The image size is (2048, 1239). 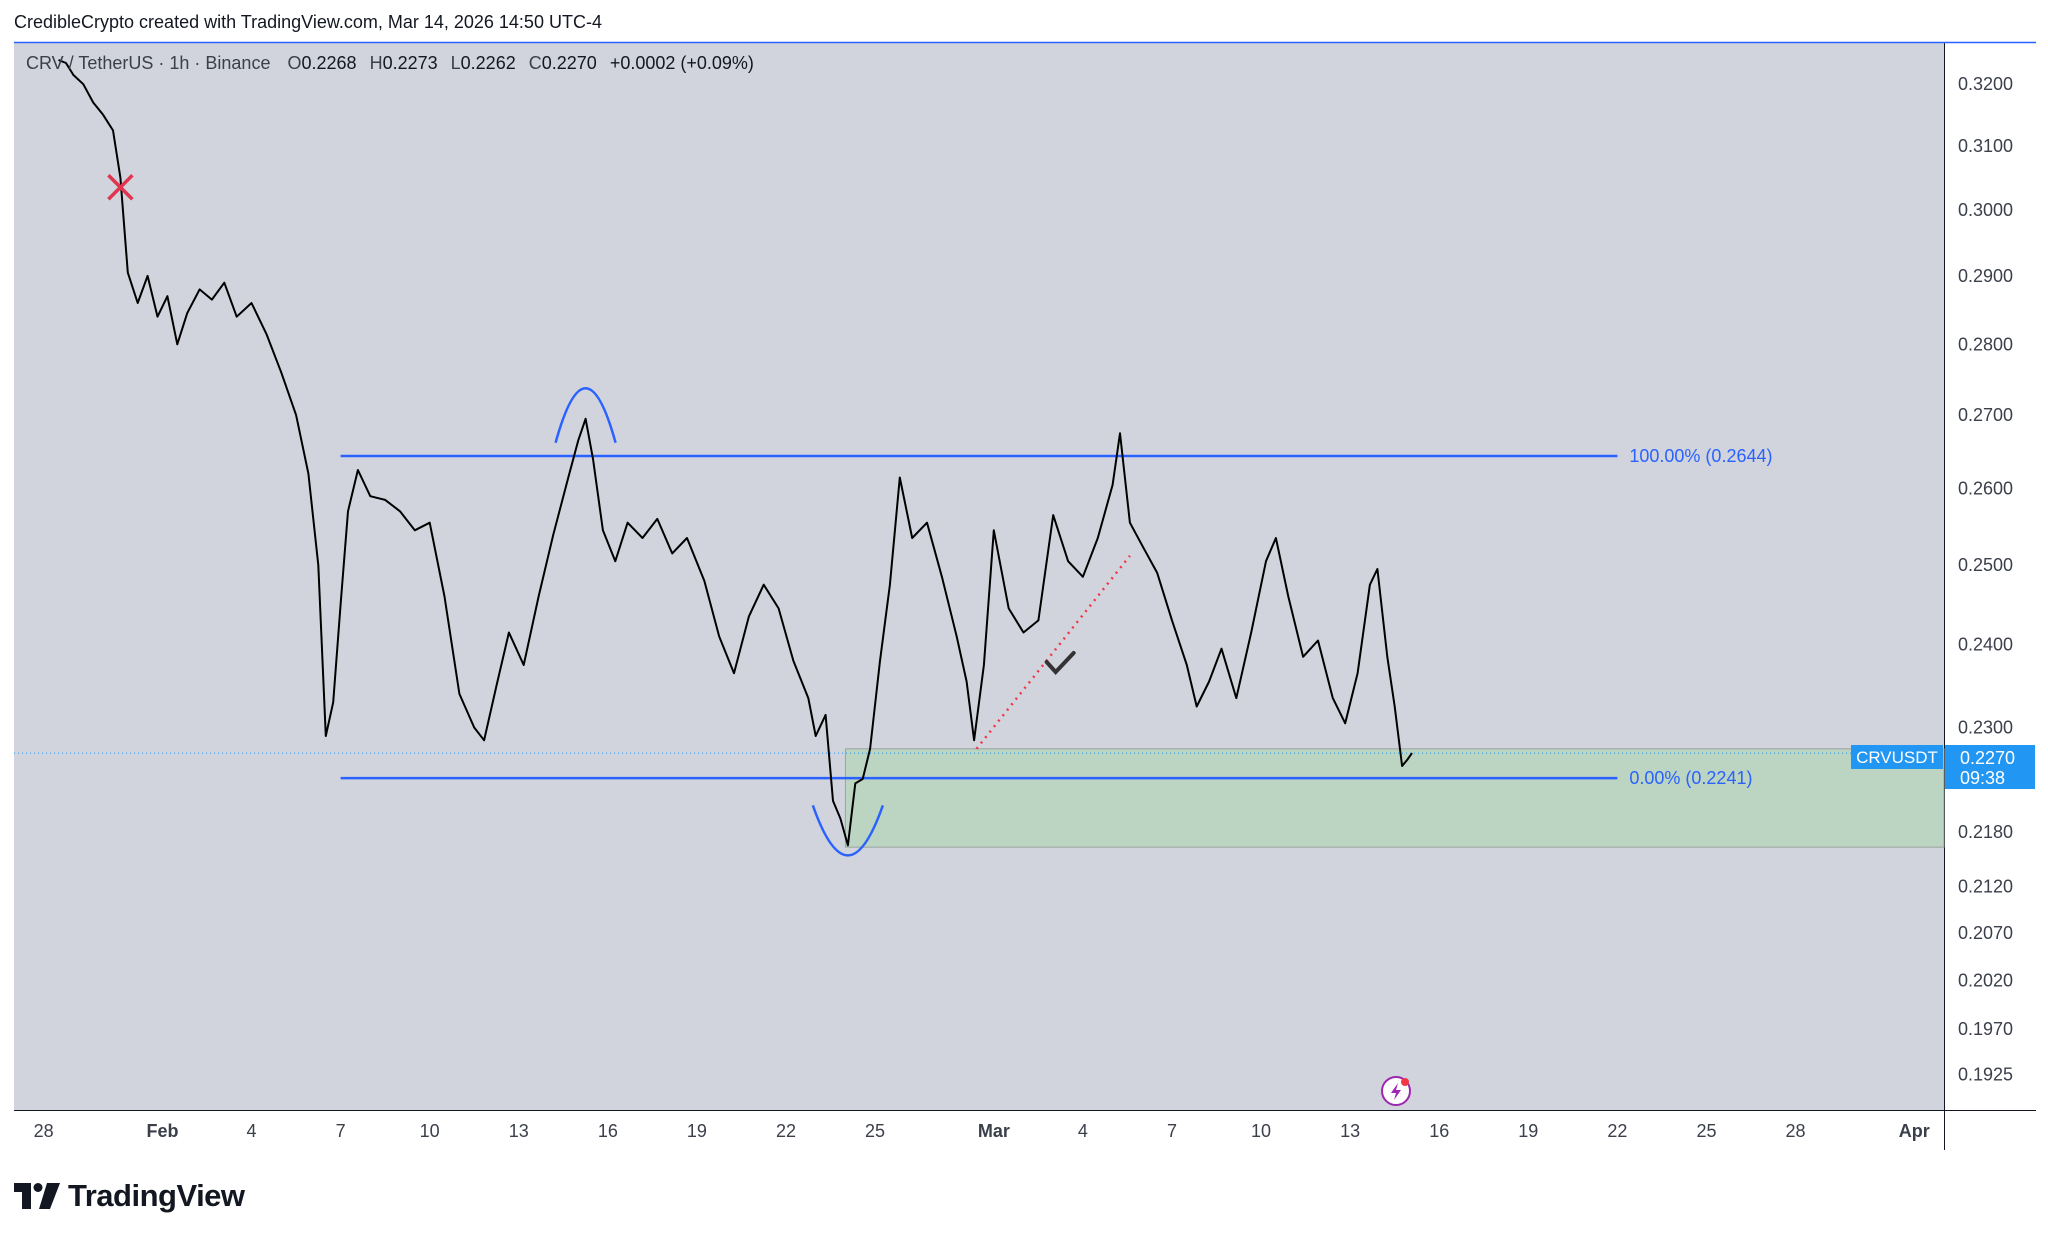 I want to click on price-tick-label: 0.2020, so click(x=1985, y=980).